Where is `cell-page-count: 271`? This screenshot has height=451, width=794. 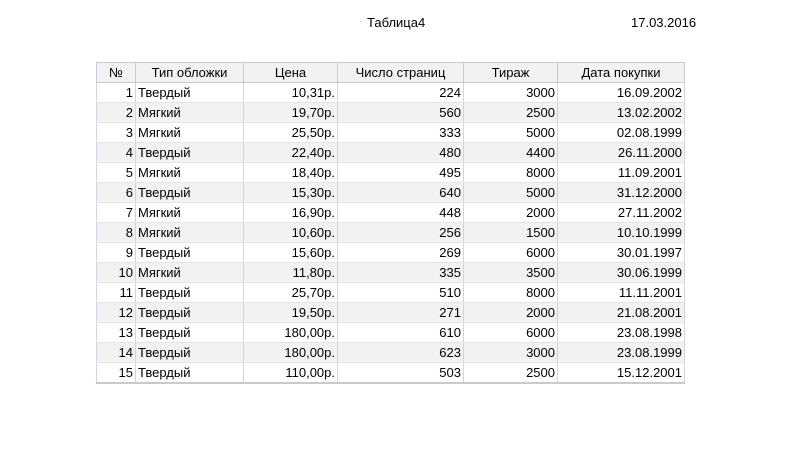 cell-page-count: 271 is located at coordinates (400, 312).